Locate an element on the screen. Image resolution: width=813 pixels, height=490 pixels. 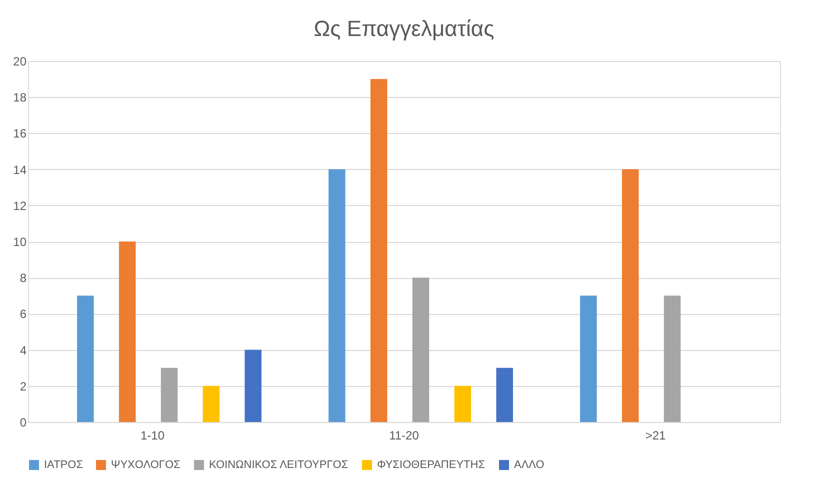
chart-title: Ως Επαγγελματίας is located at coordinates (404, 28).